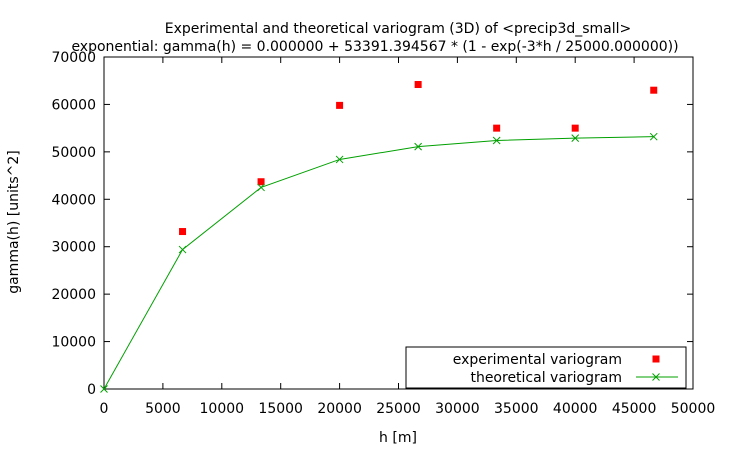 This screenshot has width=750, height=450. I want to click on y-tick-label: 60000, so click(73, 105).